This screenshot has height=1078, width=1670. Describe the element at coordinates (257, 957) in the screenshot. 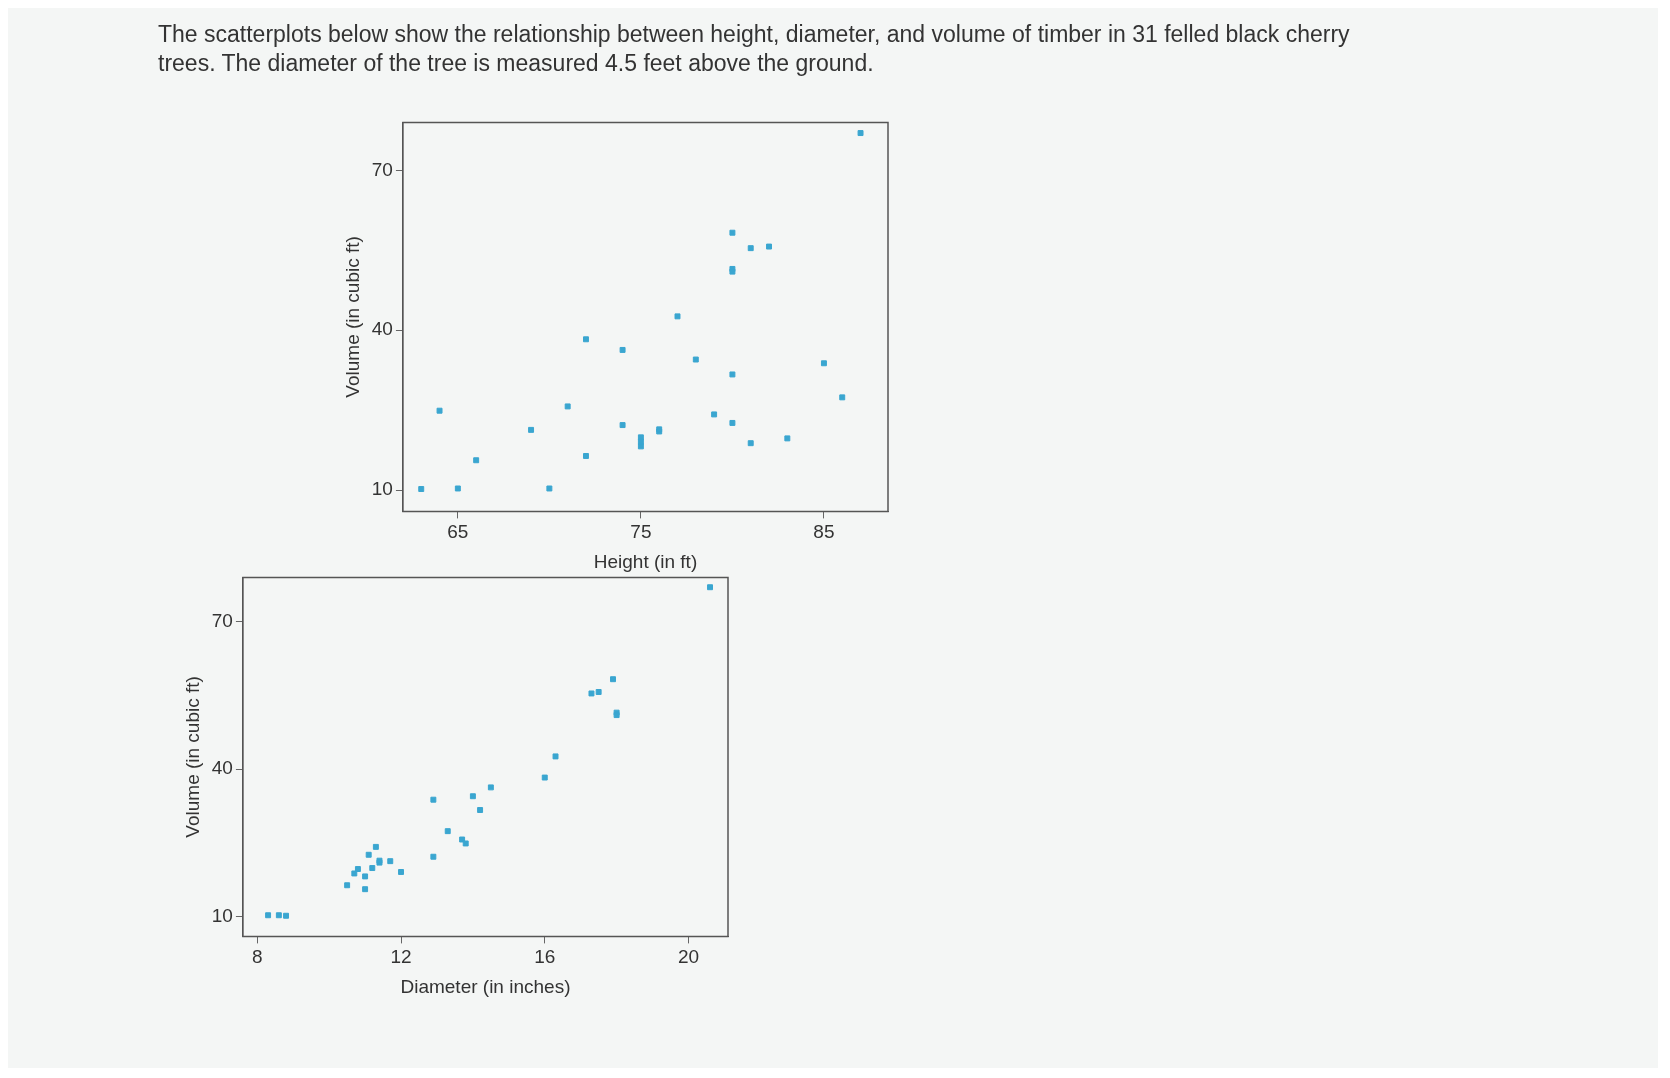

I see `x-tick-label: 8` at that location.